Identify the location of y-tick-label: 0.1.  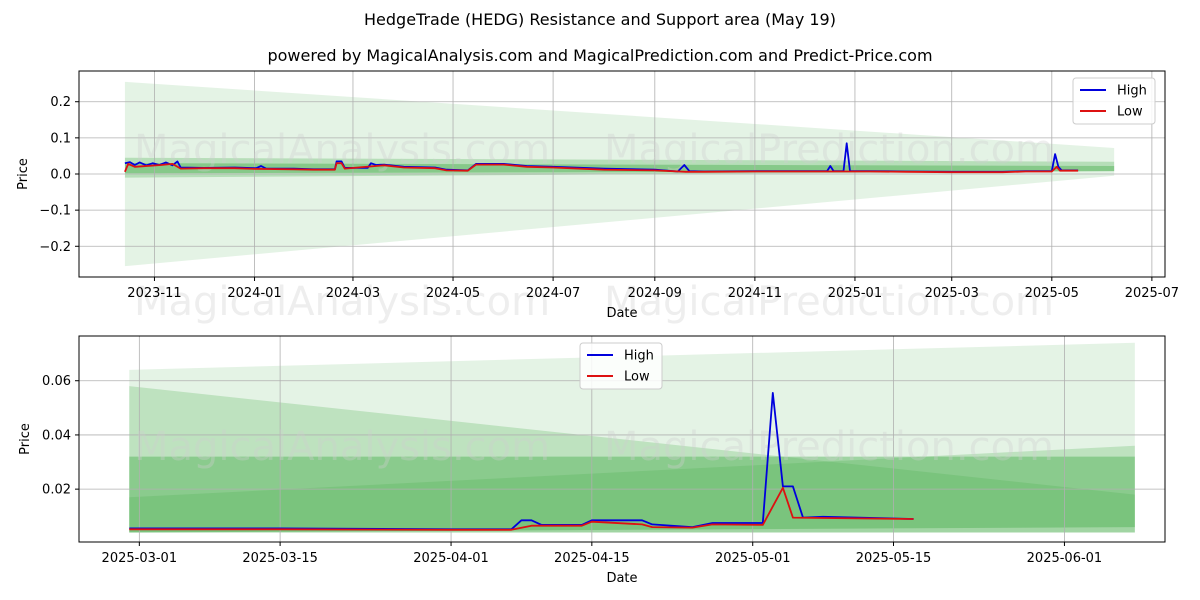
(60, 138).